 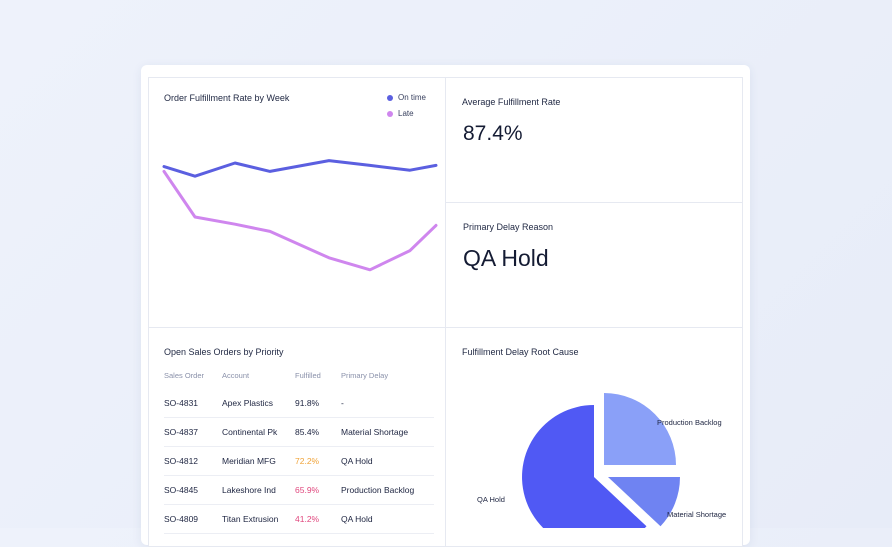 I want to click on panel-title: Order Fulfillment Rate by Week, so click(x=227, y=98).